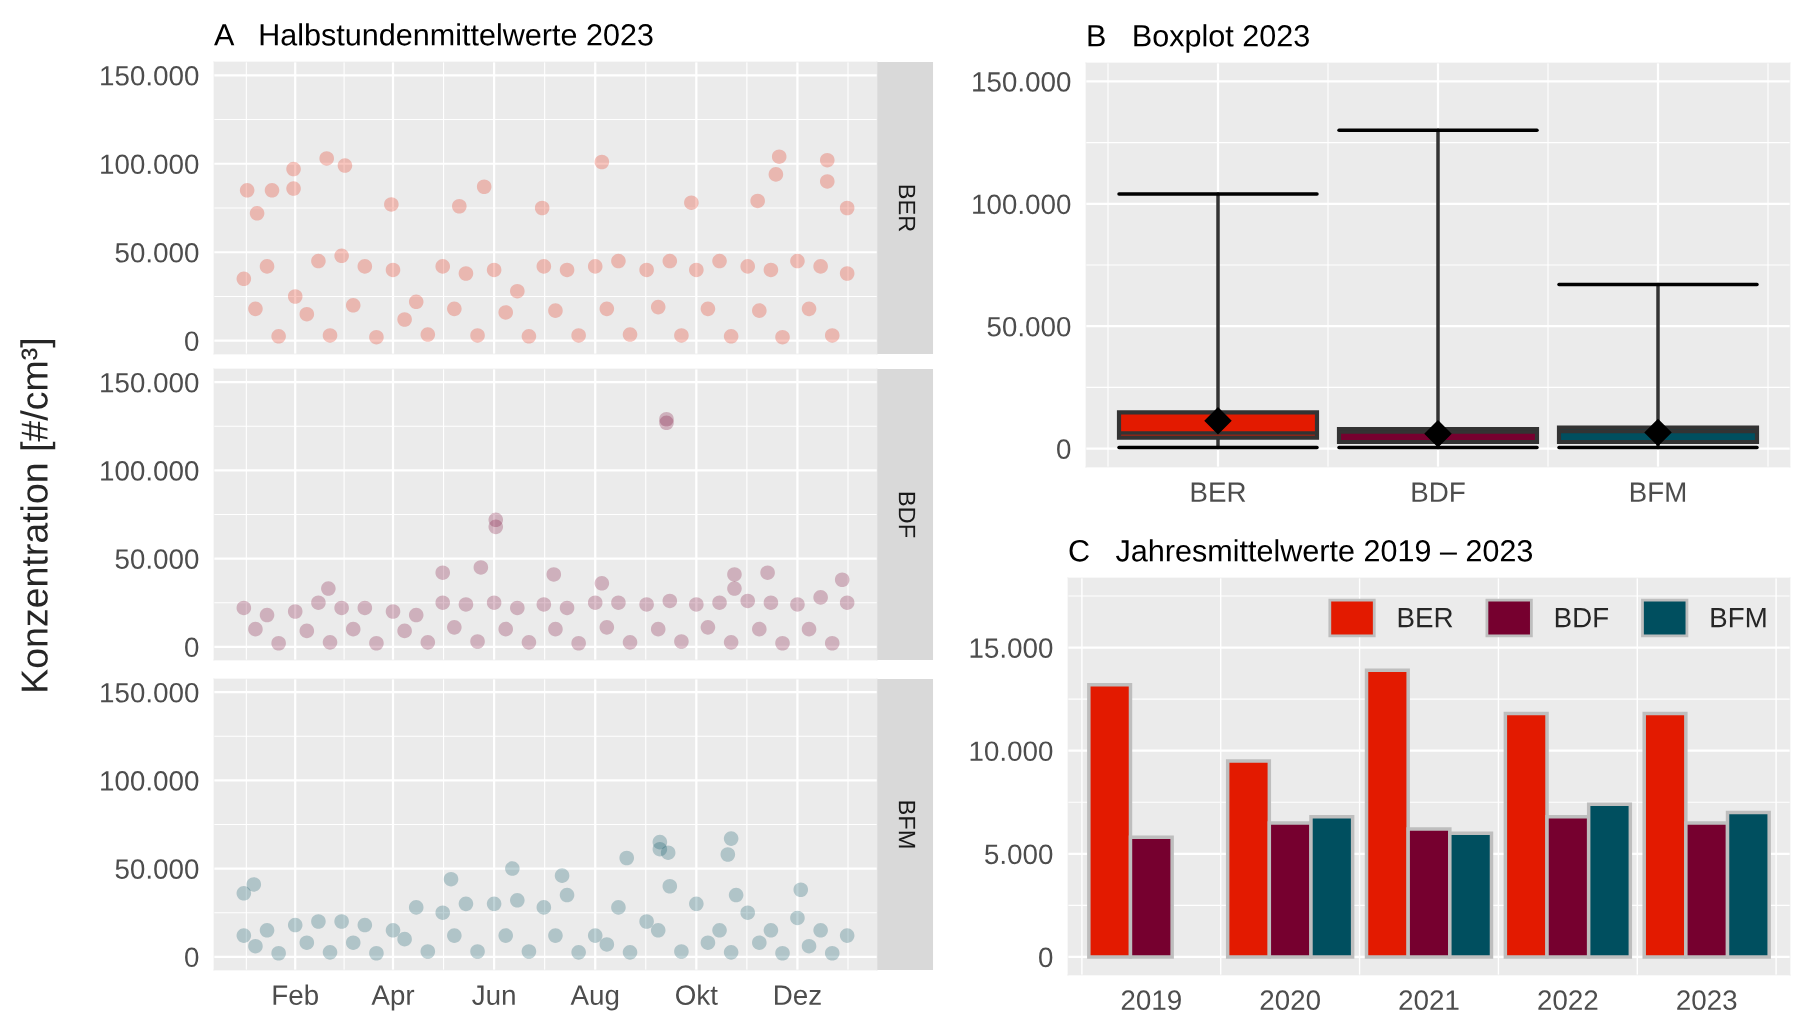 This screenshot has width=1798, height=1019. Describe the element at coordinates (1425, 618) in the screenshot. I see `legend-label: BER` at that location.